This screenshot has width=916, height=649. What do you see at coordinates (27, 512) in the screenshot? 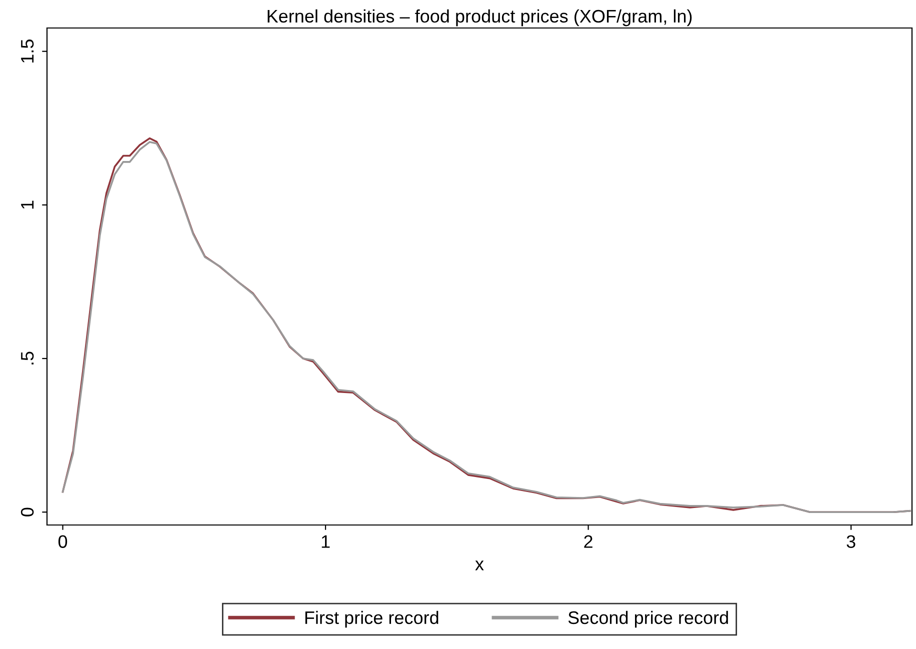
I see `y-tick-label: 0` at bounding box center [27, 512].